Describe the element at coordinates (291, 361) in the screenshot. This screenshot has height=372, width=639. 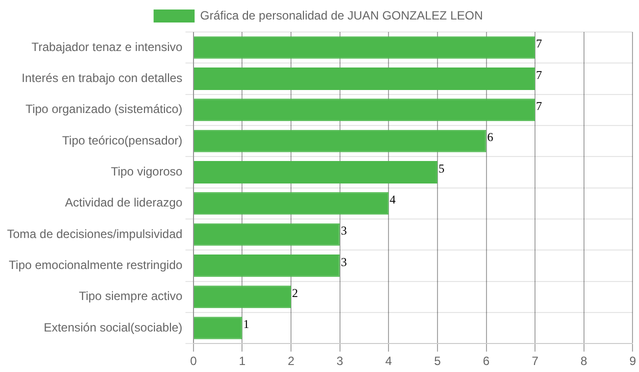
I see `x-tick-label: 2` at that location.